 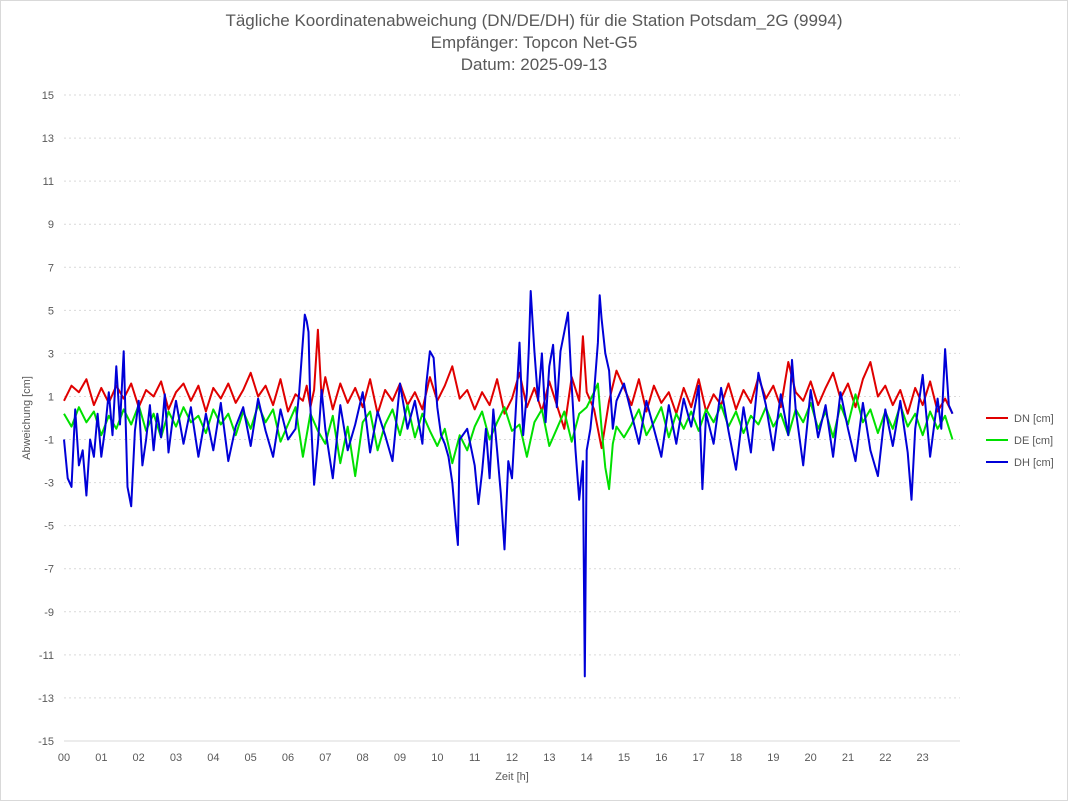 What do you see at coordinates (736, 758) in the screenshot?
I see `x-tick-label: 18` at bounding box center [736, 758].